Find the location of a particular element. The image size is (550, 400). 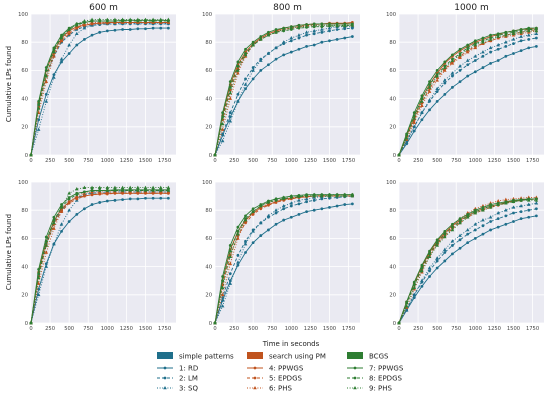

plot-area is located at coordinates (287, 84).